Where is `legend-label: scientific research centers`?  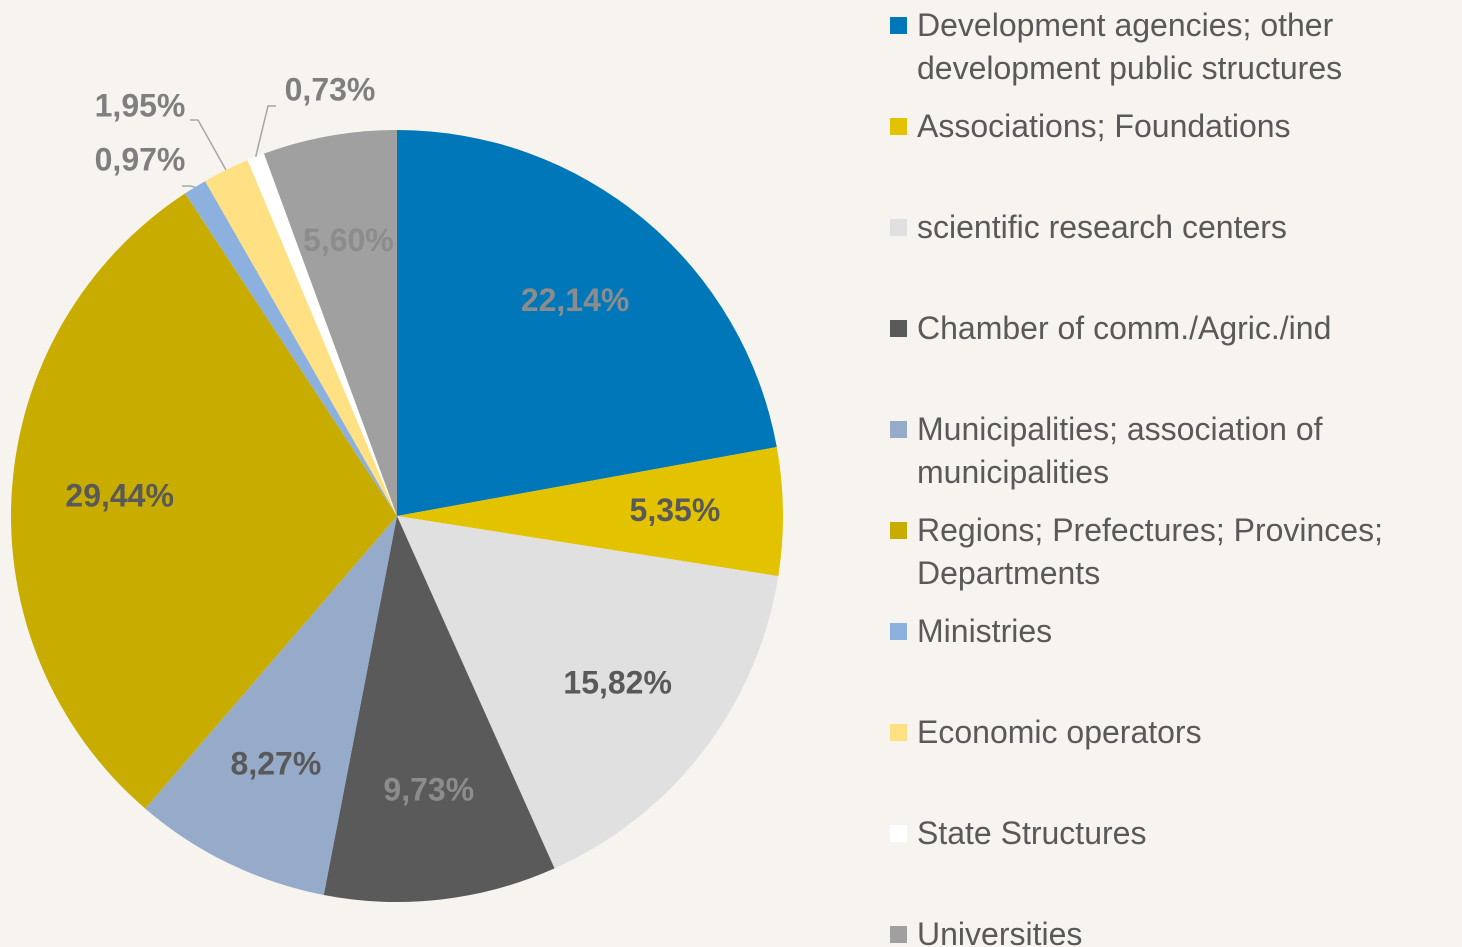
legend-label: scientific research centers is located at coordinates (1102, 227).